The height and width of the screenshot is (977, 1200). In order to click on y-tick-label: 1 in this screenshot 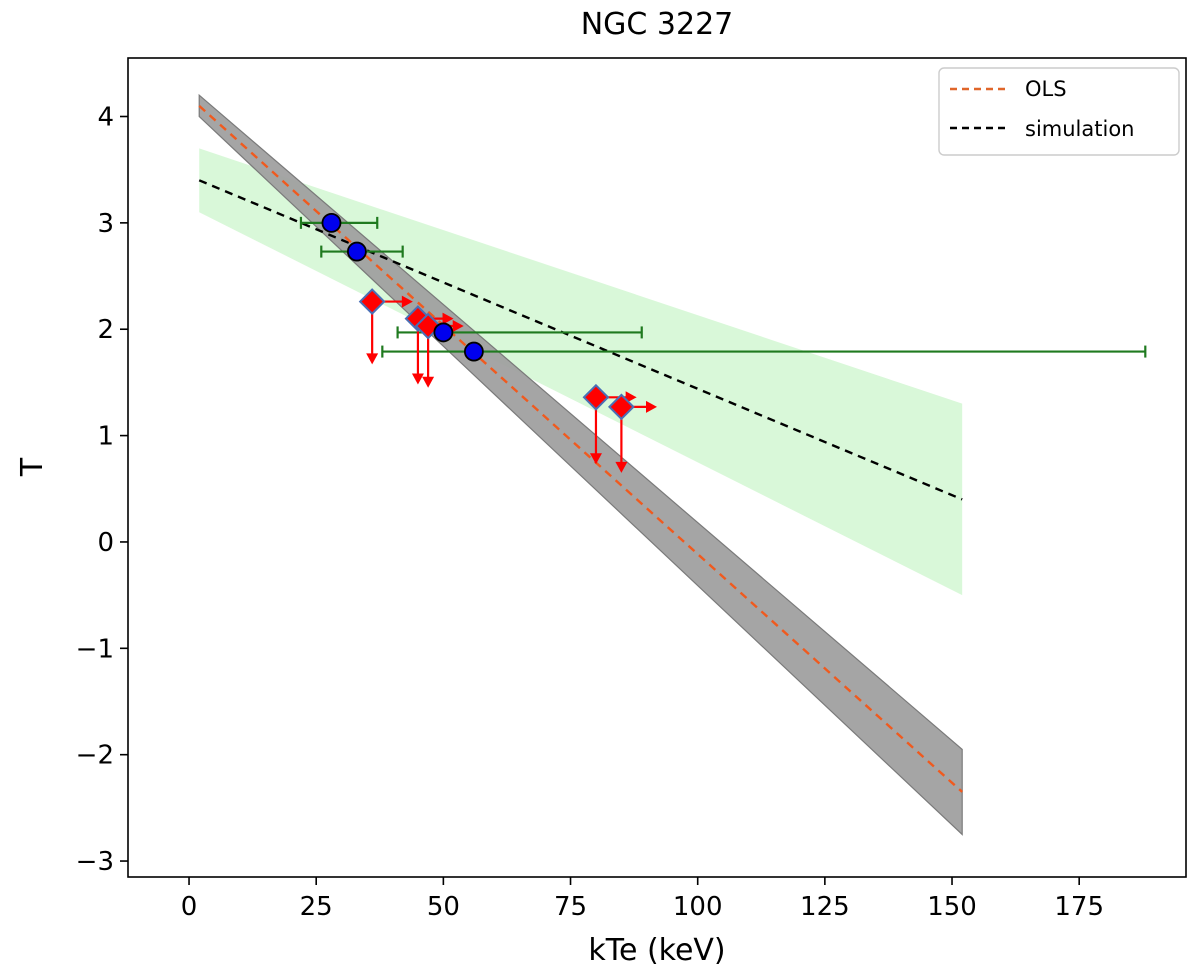, I will do `click(105, 437)`.